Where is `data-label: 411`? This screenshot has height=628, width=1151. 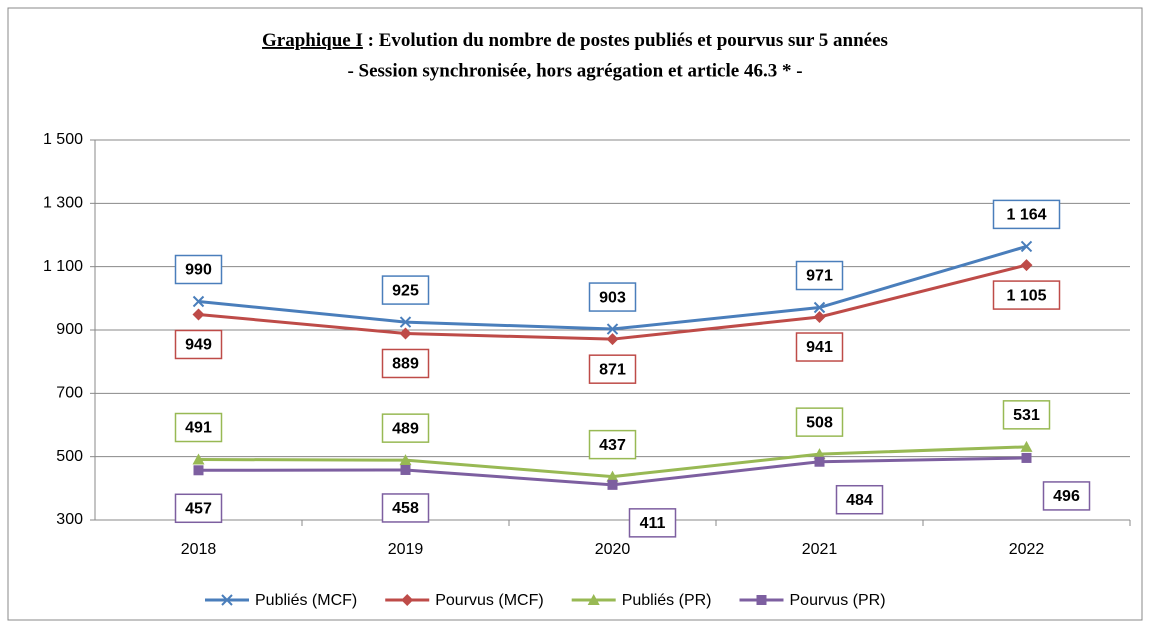
data-label: 411 is located at coordinates (653, 523).